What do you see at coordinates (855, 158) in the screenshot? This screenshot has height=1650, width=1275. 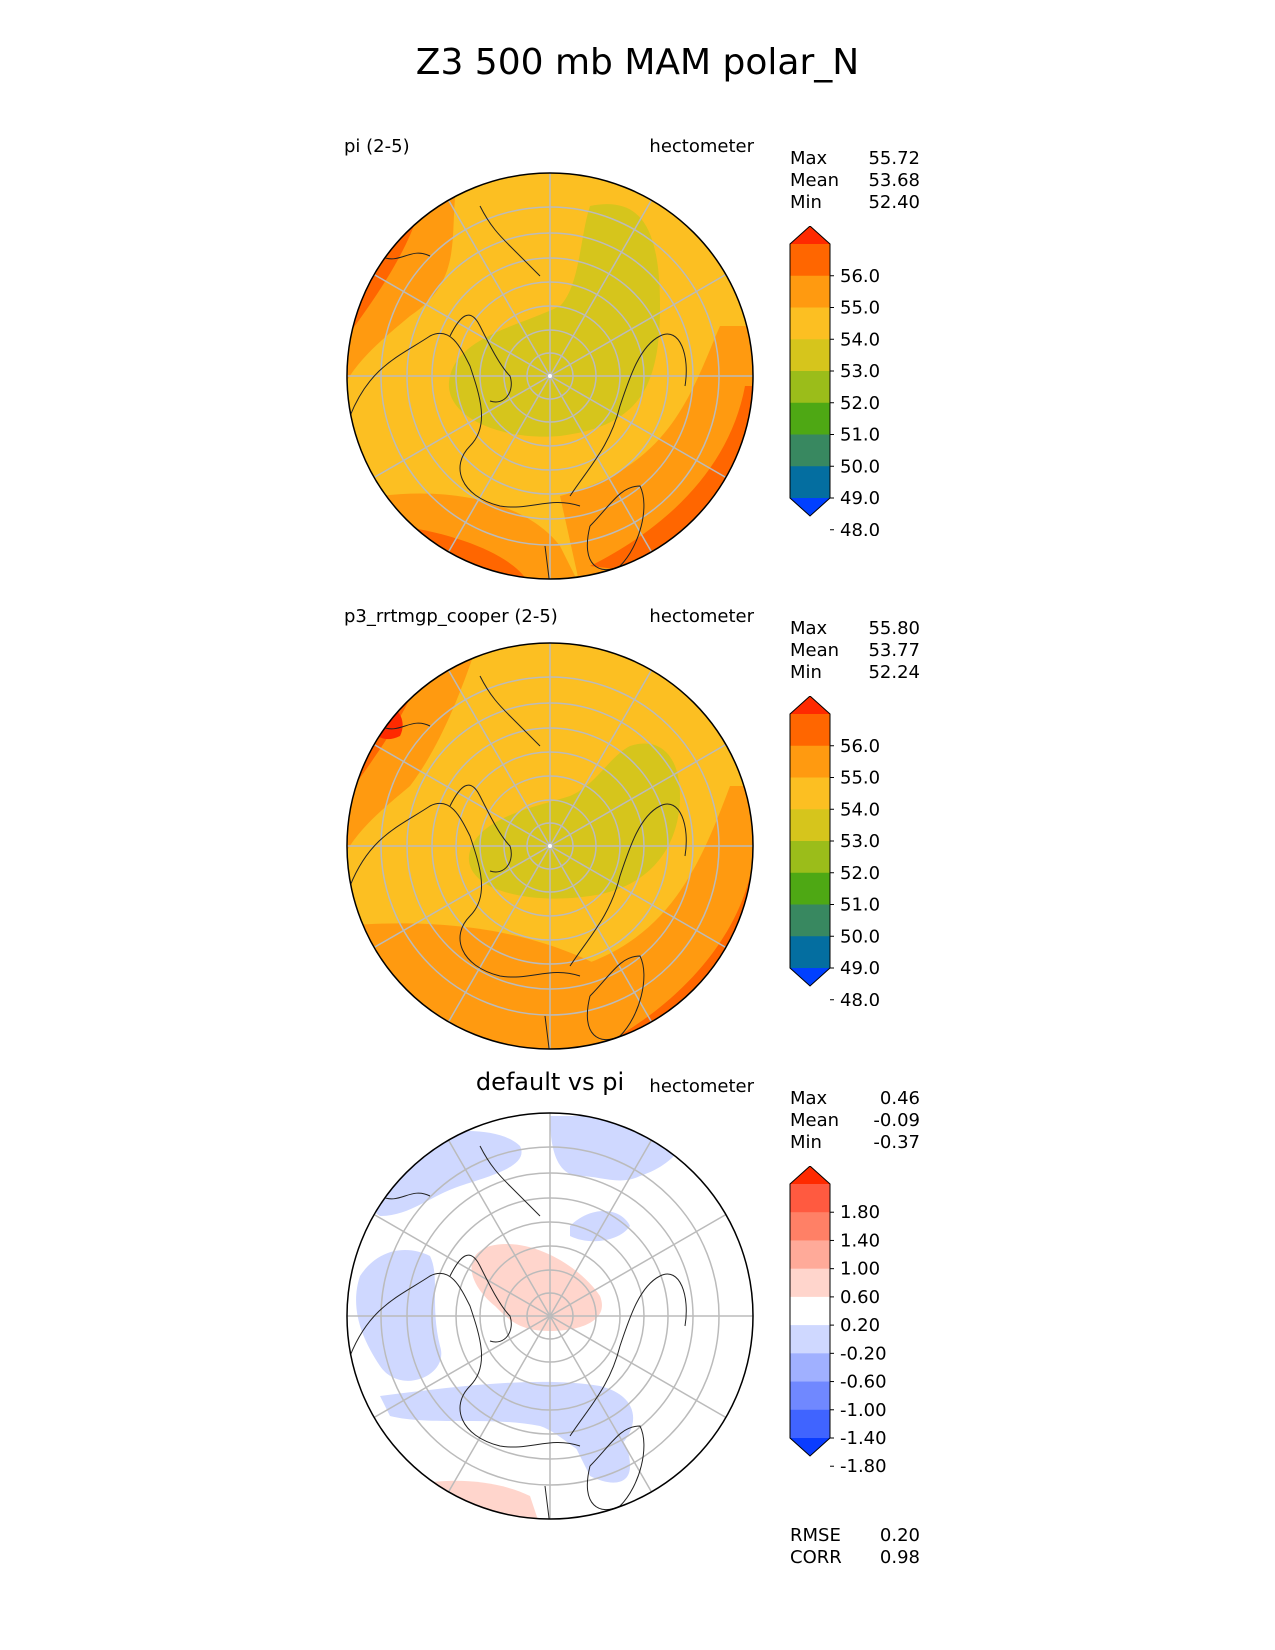 I see `stat-max: Max 55.72` at bounding box center [855, 158].